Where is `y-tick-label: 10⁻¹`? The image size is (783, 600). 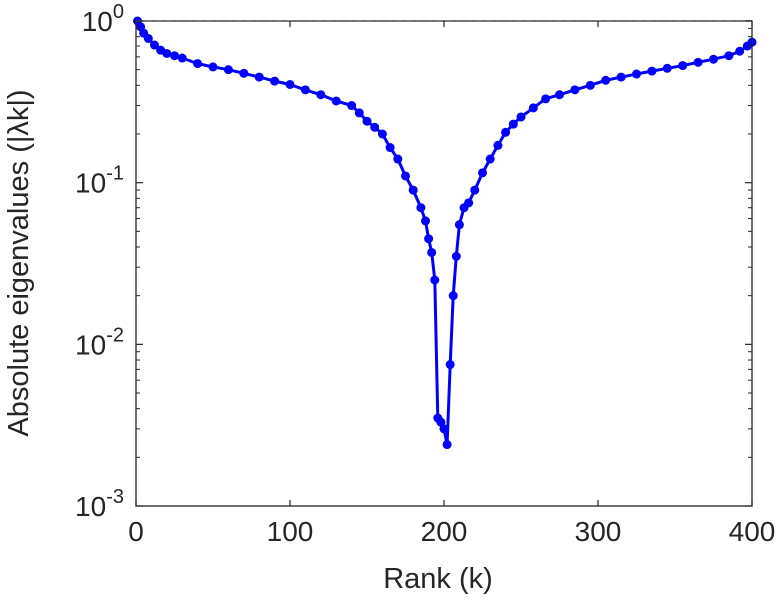 y-tick-label: 10⁻¹ is located at coordinates (99, 181).